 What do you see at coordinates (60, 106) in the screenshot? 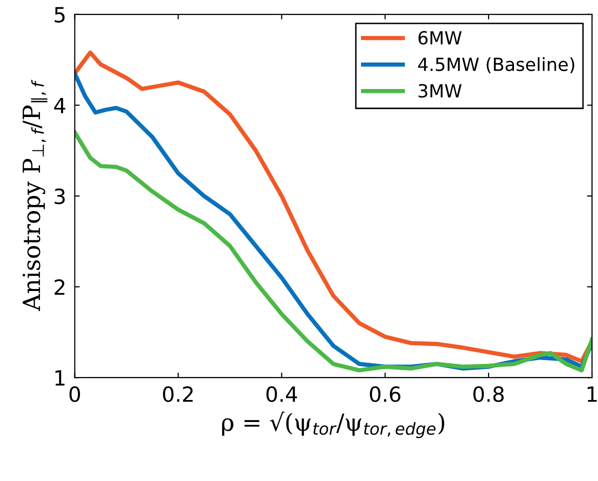
I see `y-tick-label: 4` at bounding box center [60, 106].